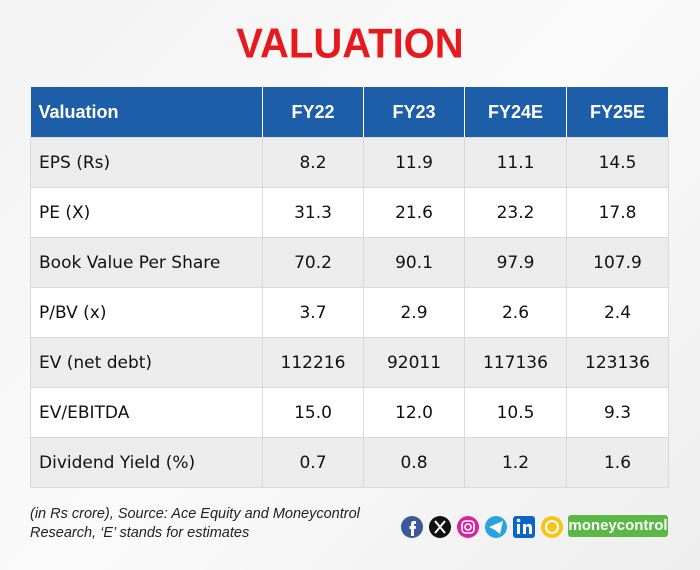  I want to click on table-cell: 70.2, so click(313, 262).